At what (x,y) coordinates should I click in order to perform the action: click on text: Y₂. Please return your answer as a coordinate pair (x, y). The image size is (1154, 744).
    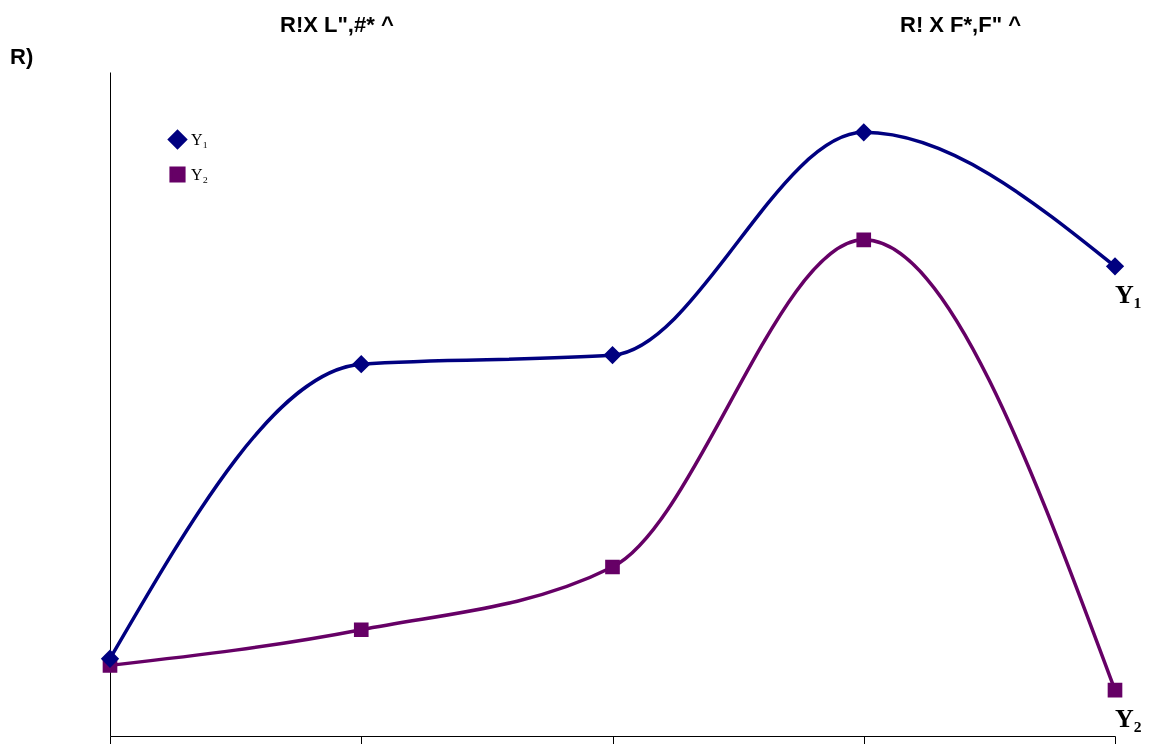
    Looking at the image, I should click on (1128, 719).